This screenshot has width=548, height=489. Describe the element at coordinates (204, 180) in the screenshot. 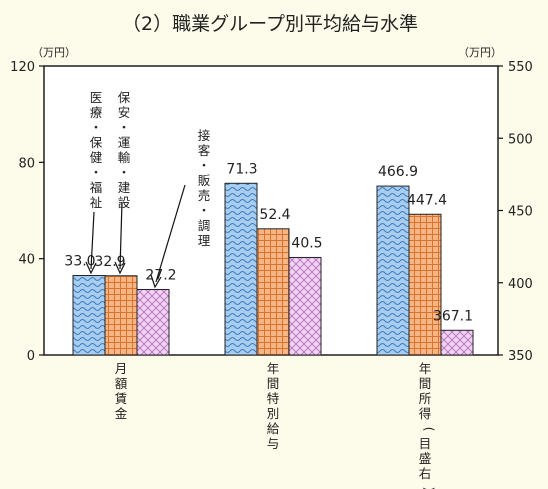

I see `annotation-char: 販` at that location.